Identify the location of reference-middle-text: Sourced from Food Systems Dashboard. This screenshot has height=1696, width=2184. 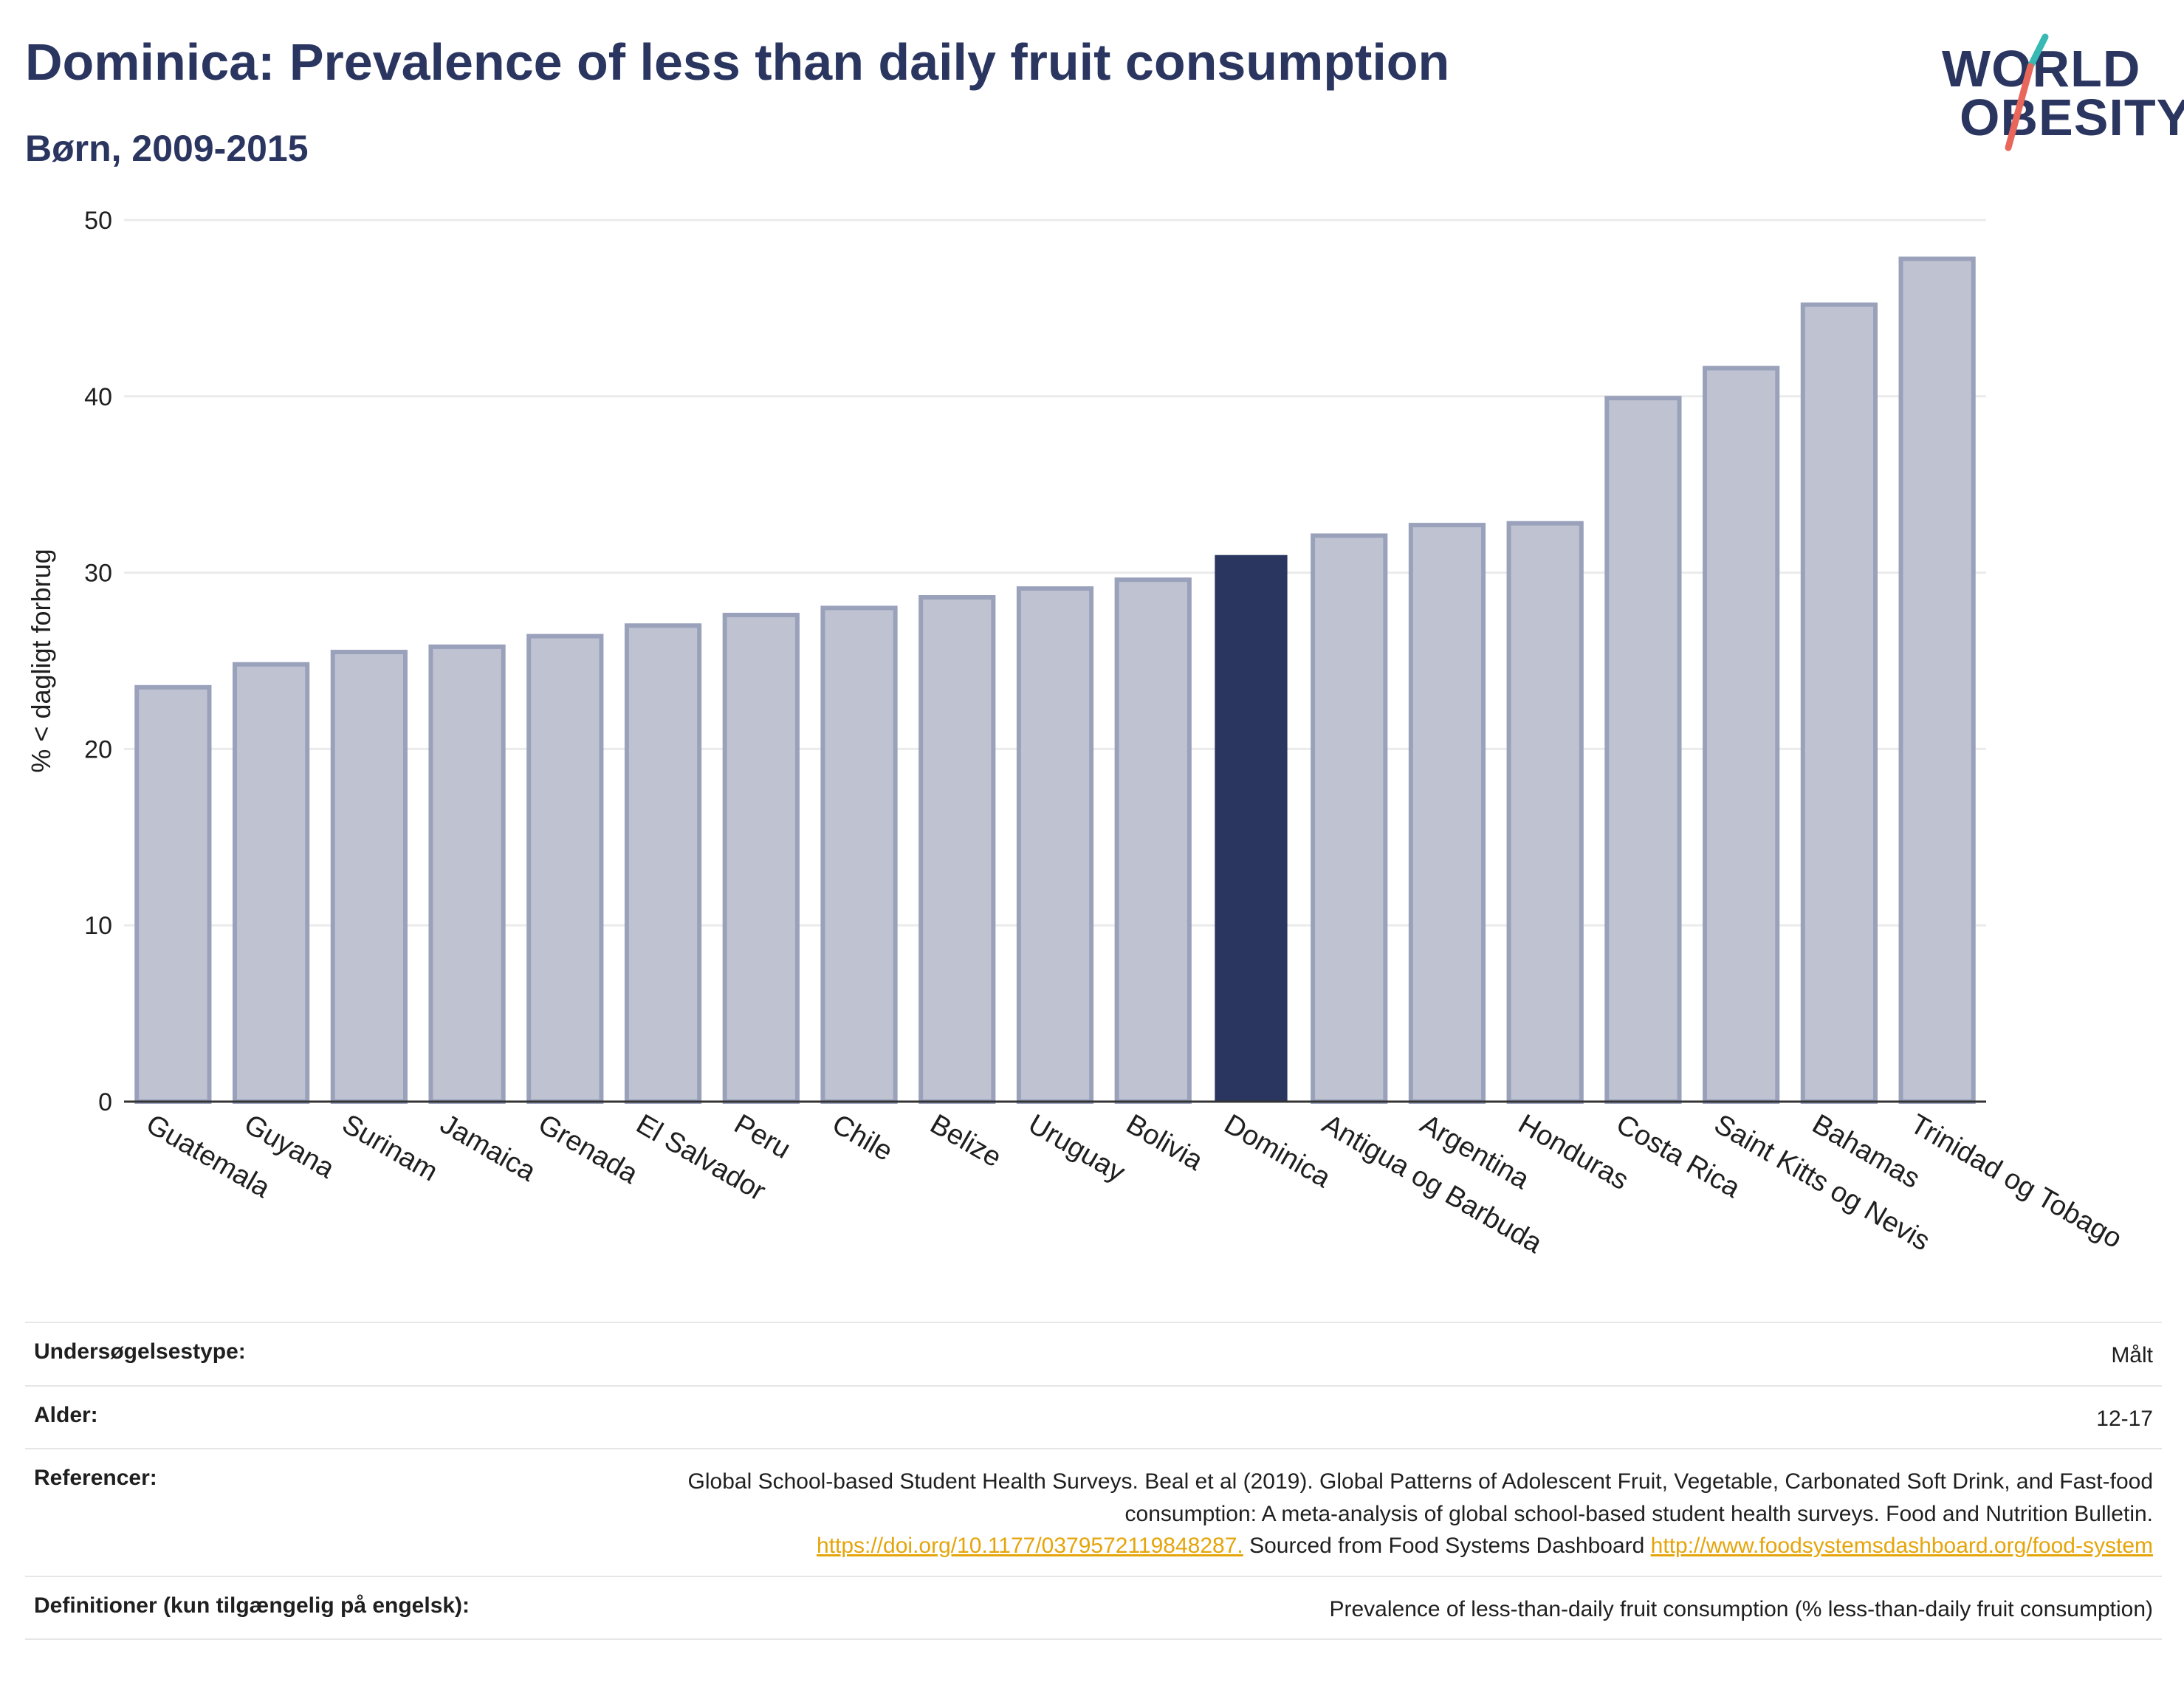
(1447, 1546).